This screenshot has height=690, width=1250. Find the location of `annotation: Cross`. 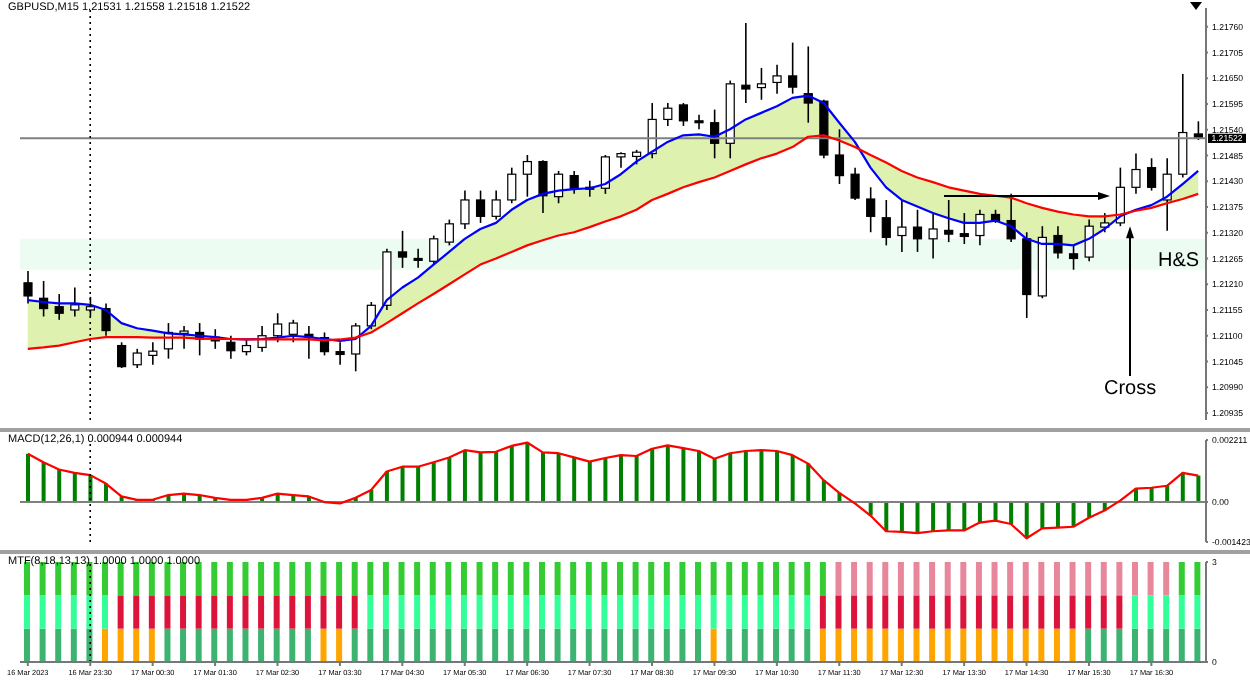

annotation: Cross is located at coordinates (1130, 389).